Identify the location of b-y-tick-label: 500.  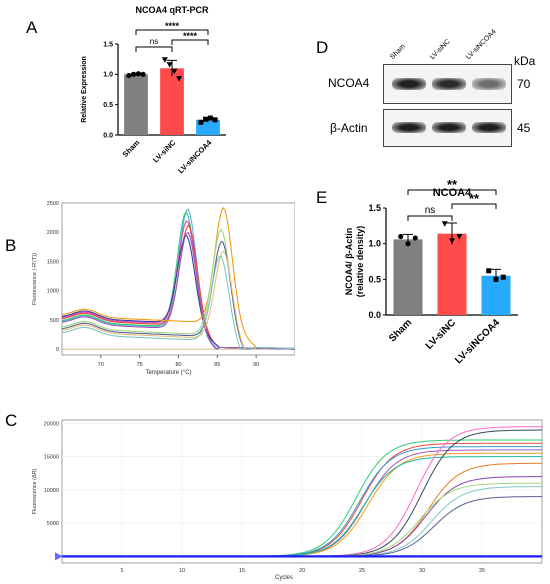
(54, 321).